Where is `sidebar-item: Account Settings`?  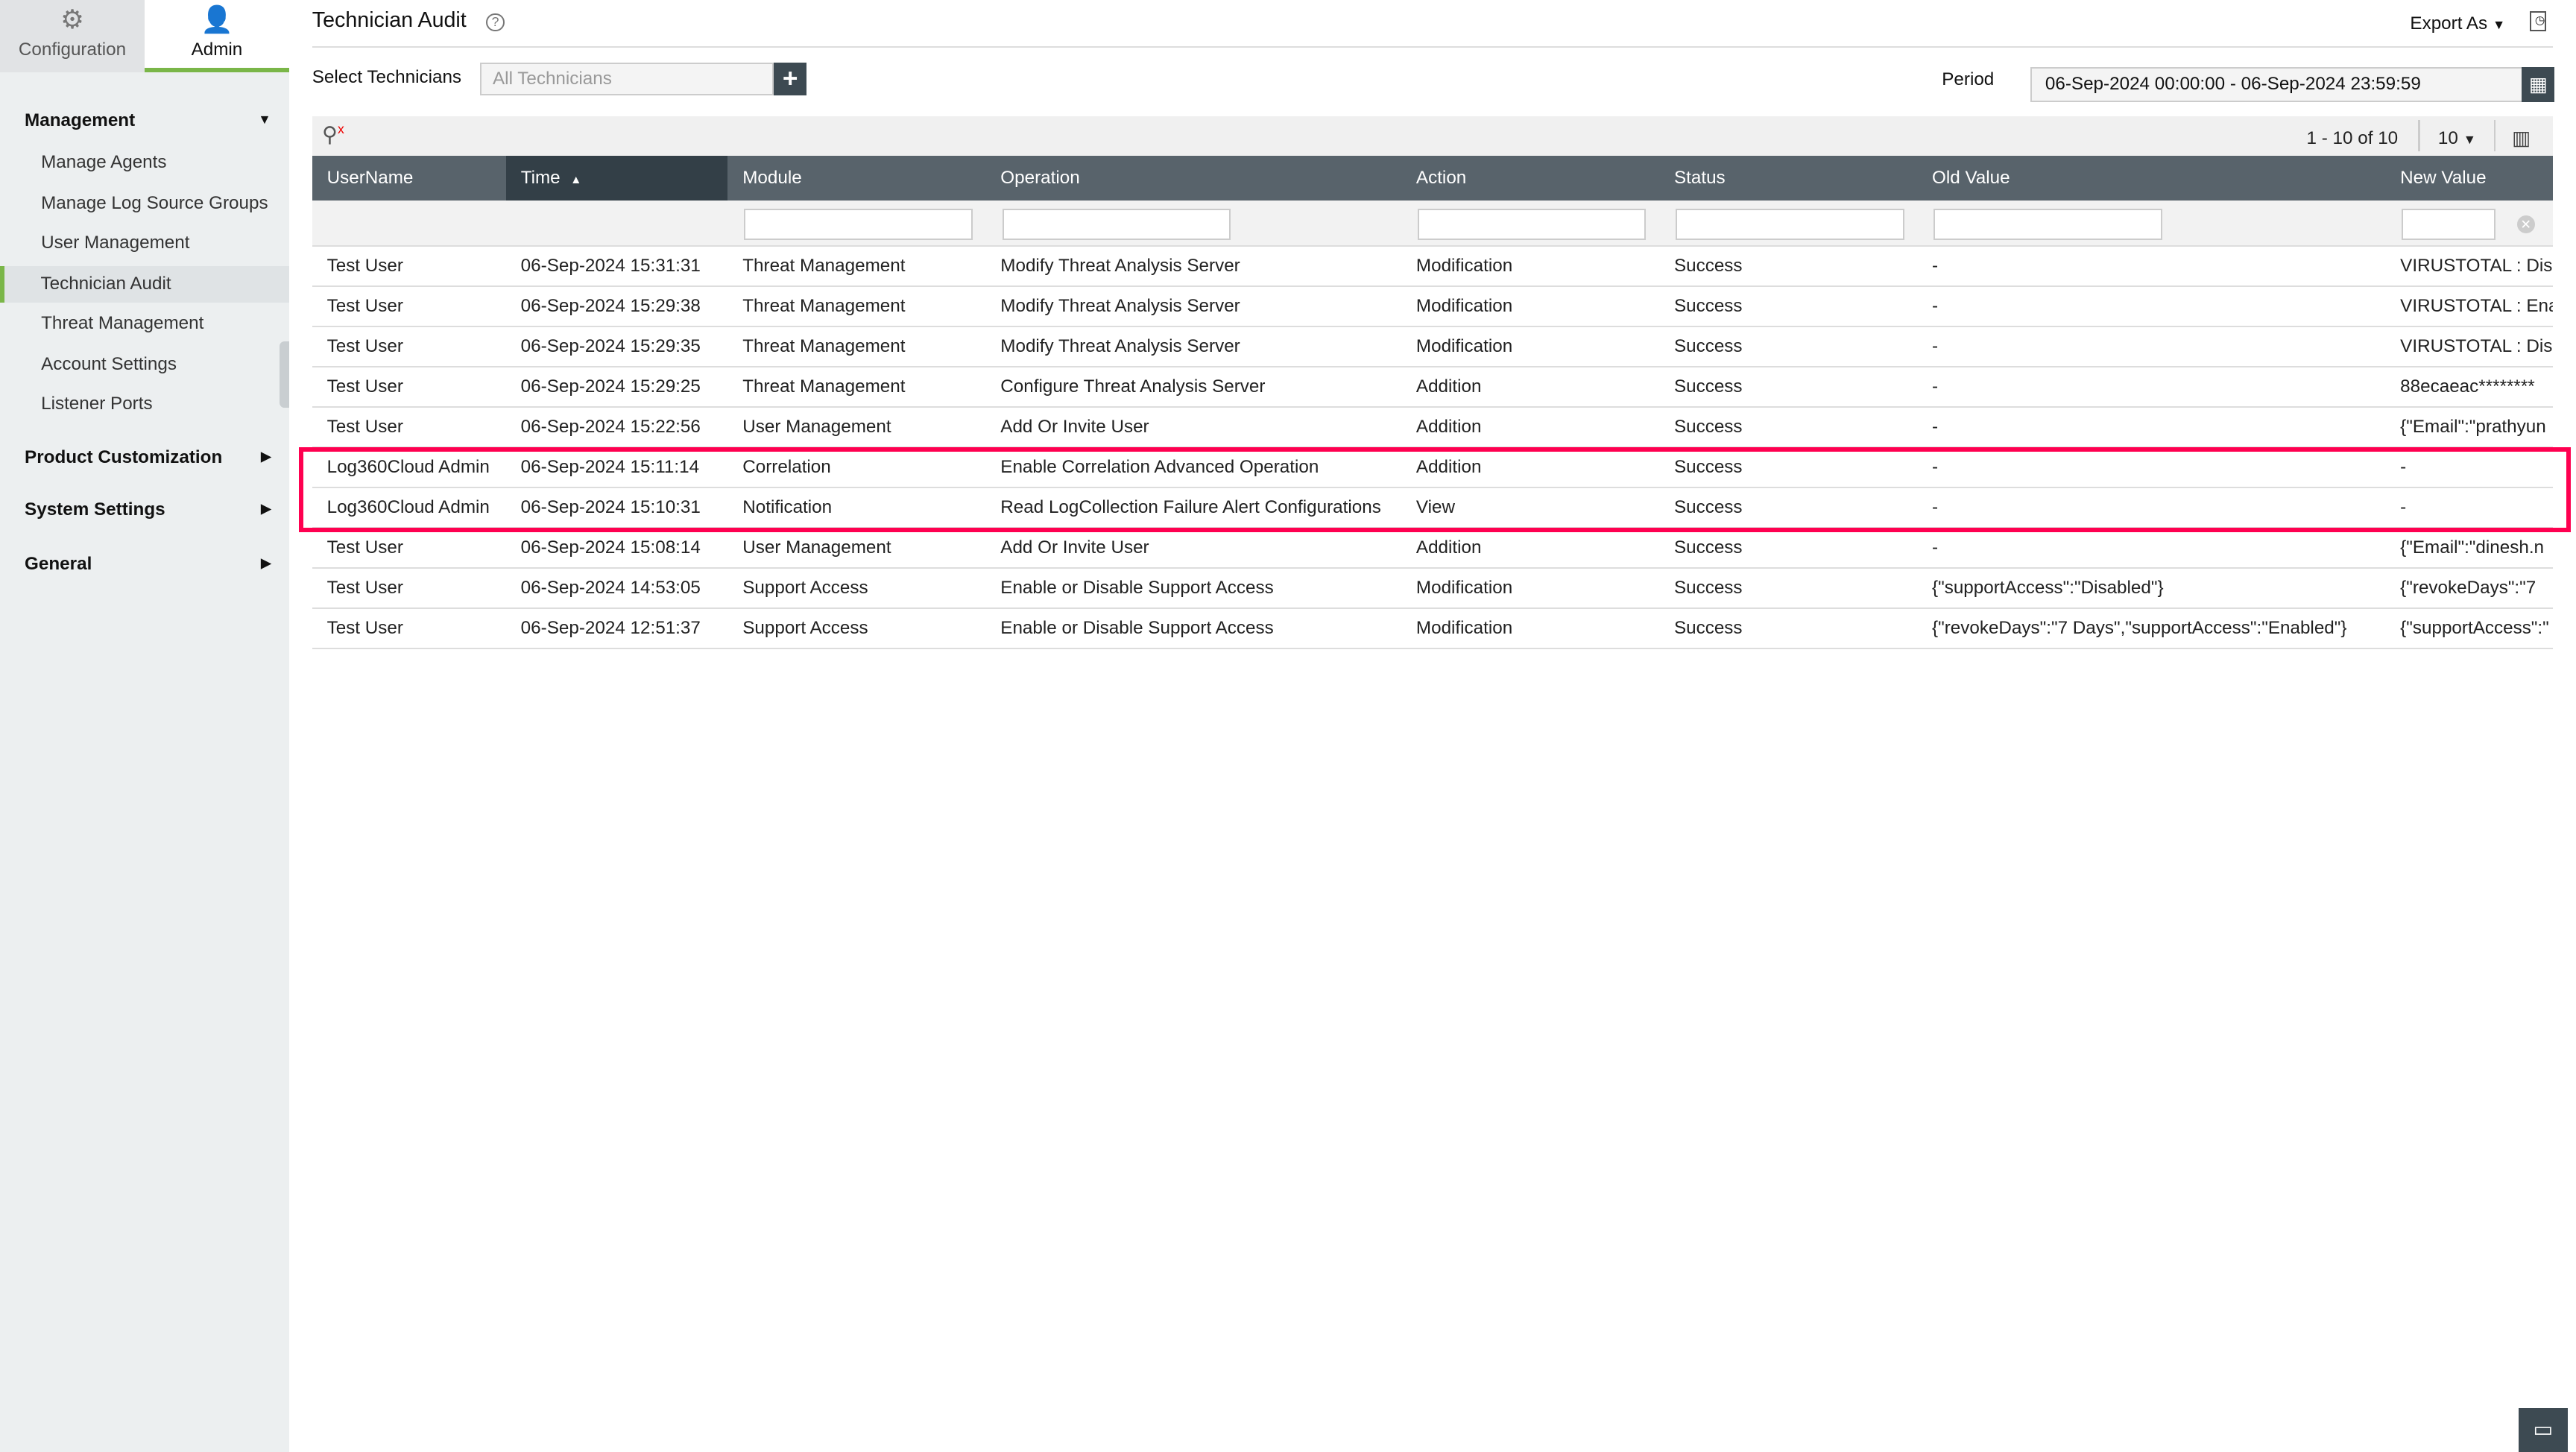 sidebar-item: Account Settings is located at coordinates (109, 364).